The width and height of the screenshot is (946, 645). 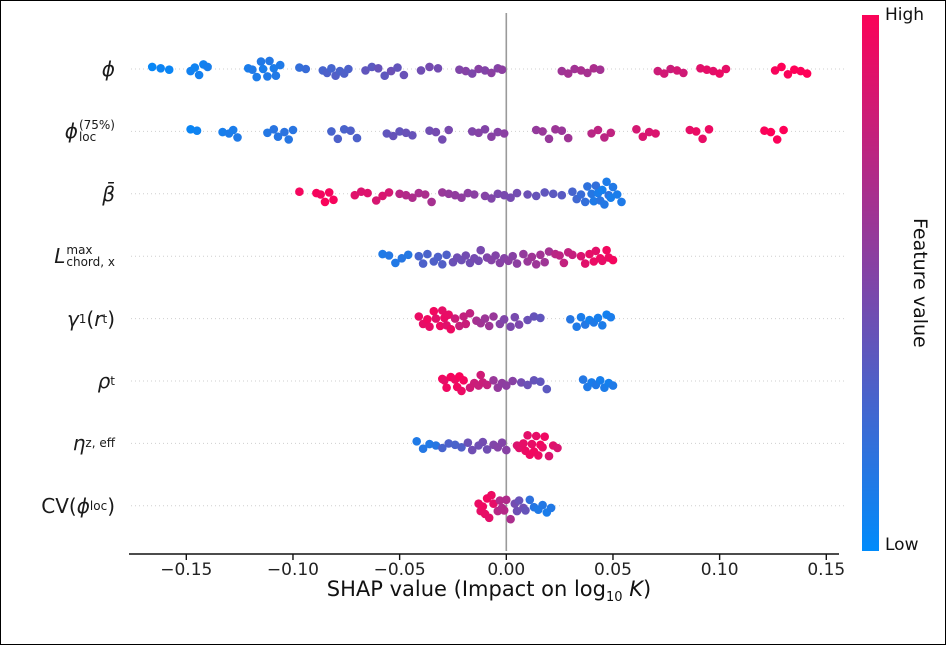 What do you see at coordinates (479, 69) in the screenshot?
I see `feature-row-phi` at bounding box center [479, 69].